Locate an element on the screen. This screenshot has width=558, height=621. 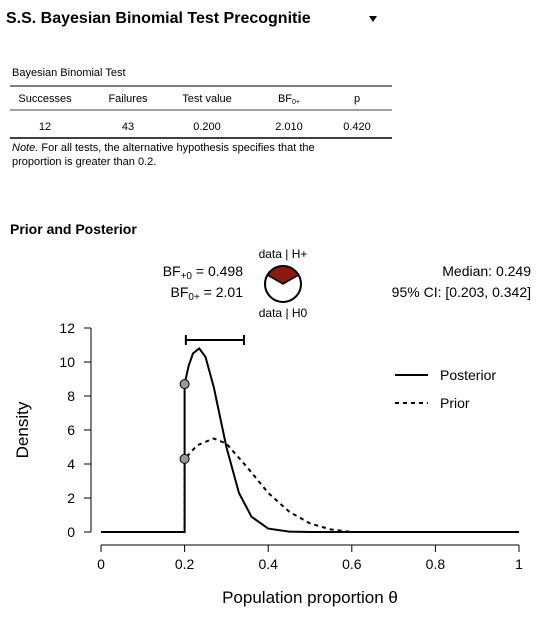
note-text: proportion is greater than 0.2. is located at coordinates (84, 162).